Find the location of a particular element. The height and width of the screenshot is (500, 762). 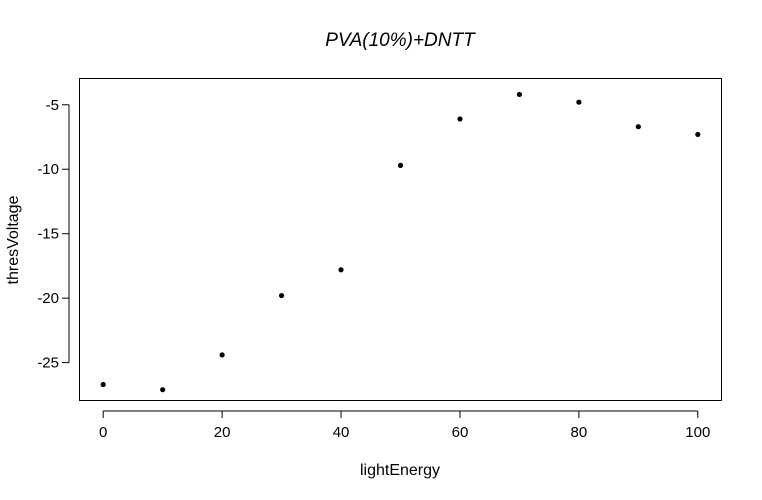

x-axis: 0 20 40 60 80 100 is located at coordinates (404, 425).